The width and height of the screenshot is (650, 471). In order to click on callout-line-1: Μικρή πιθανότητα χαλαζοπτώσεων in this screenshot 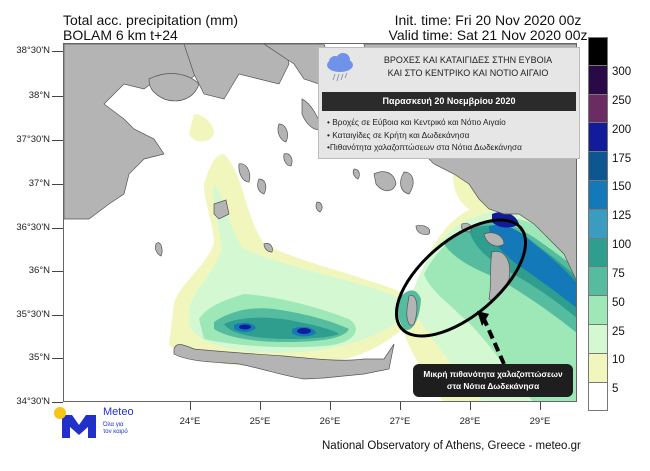, I will do `click(493, 374)`.